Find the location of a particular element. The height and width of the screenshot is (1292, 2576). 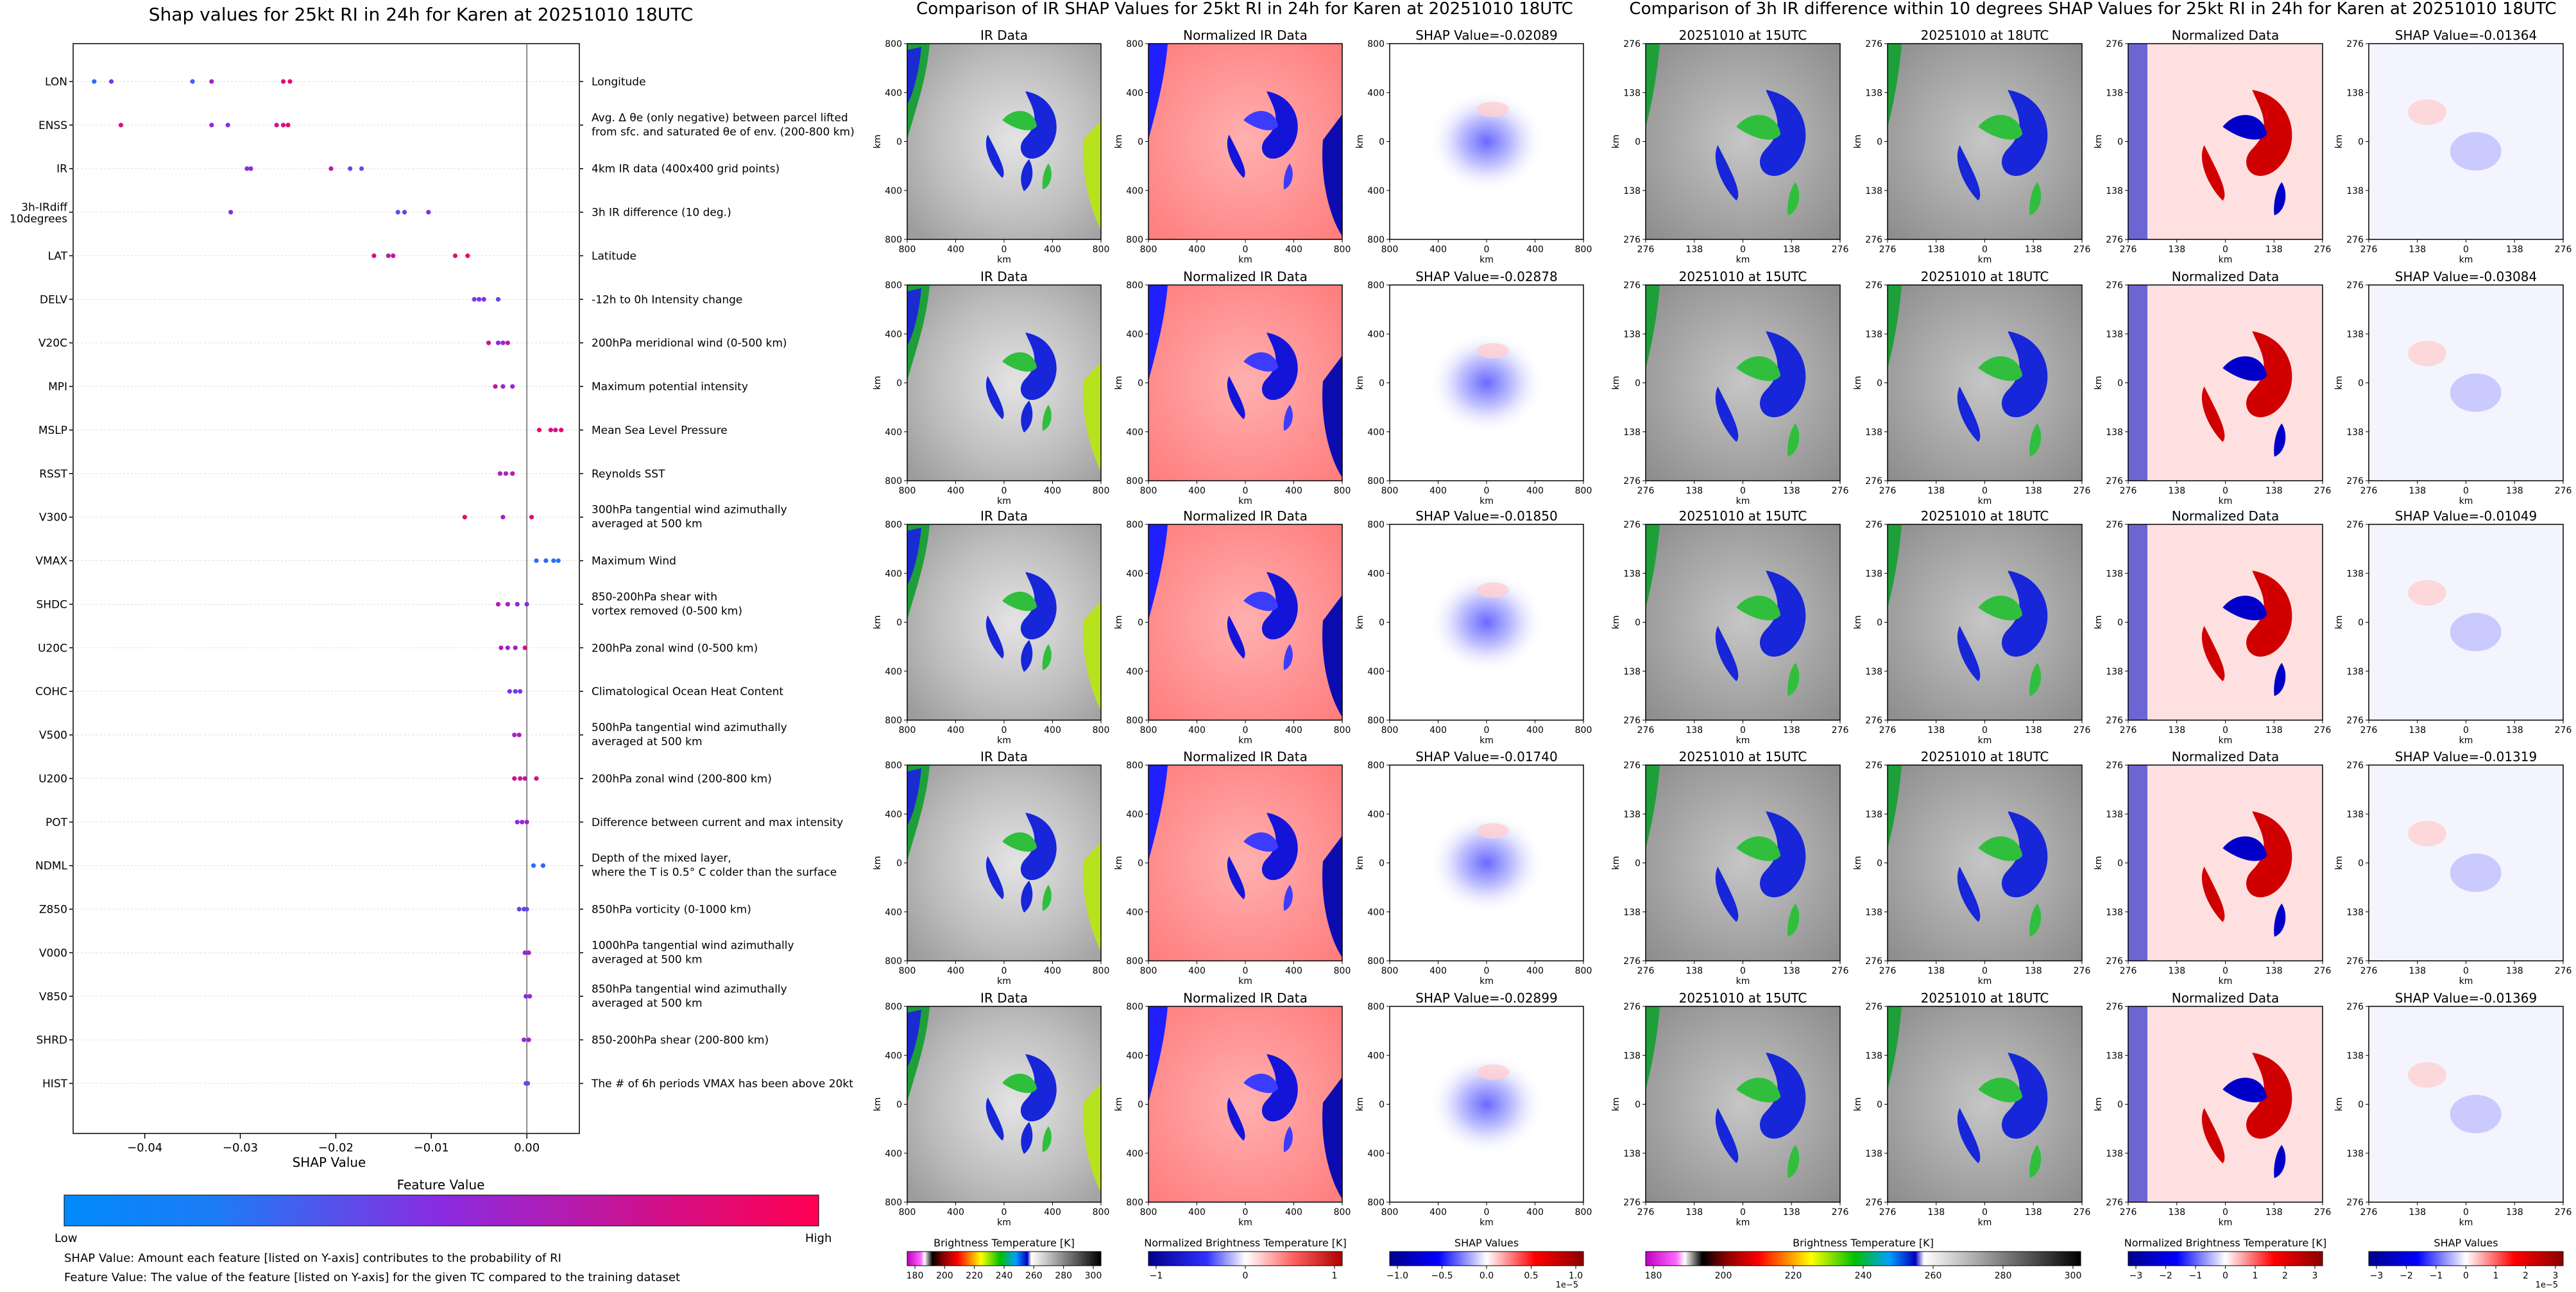

feature-name: ENSS is located at coordinates (53, 125).